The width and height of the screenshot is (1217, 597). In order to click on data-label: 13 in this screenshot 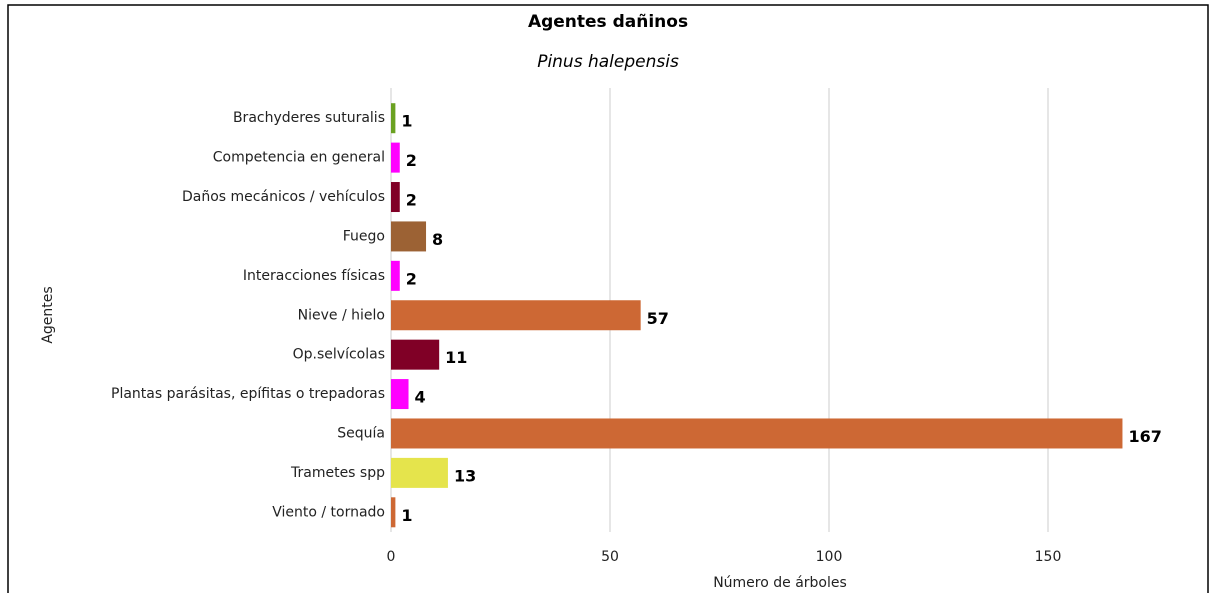, I will do `click(465, 475)`.